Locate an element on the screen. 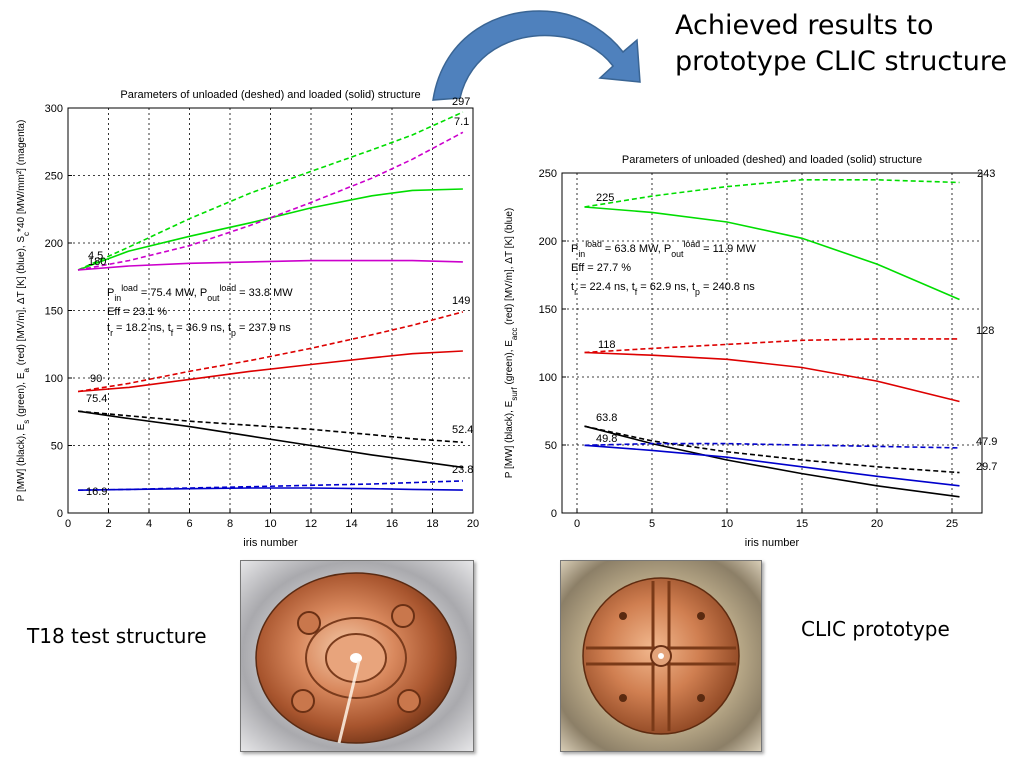 The height and width of the screenshot is (768, 1024). annotation-power: Pinload = 63.8 MW, Poutload = 11.9 MW is located at coordinates (663, 249).